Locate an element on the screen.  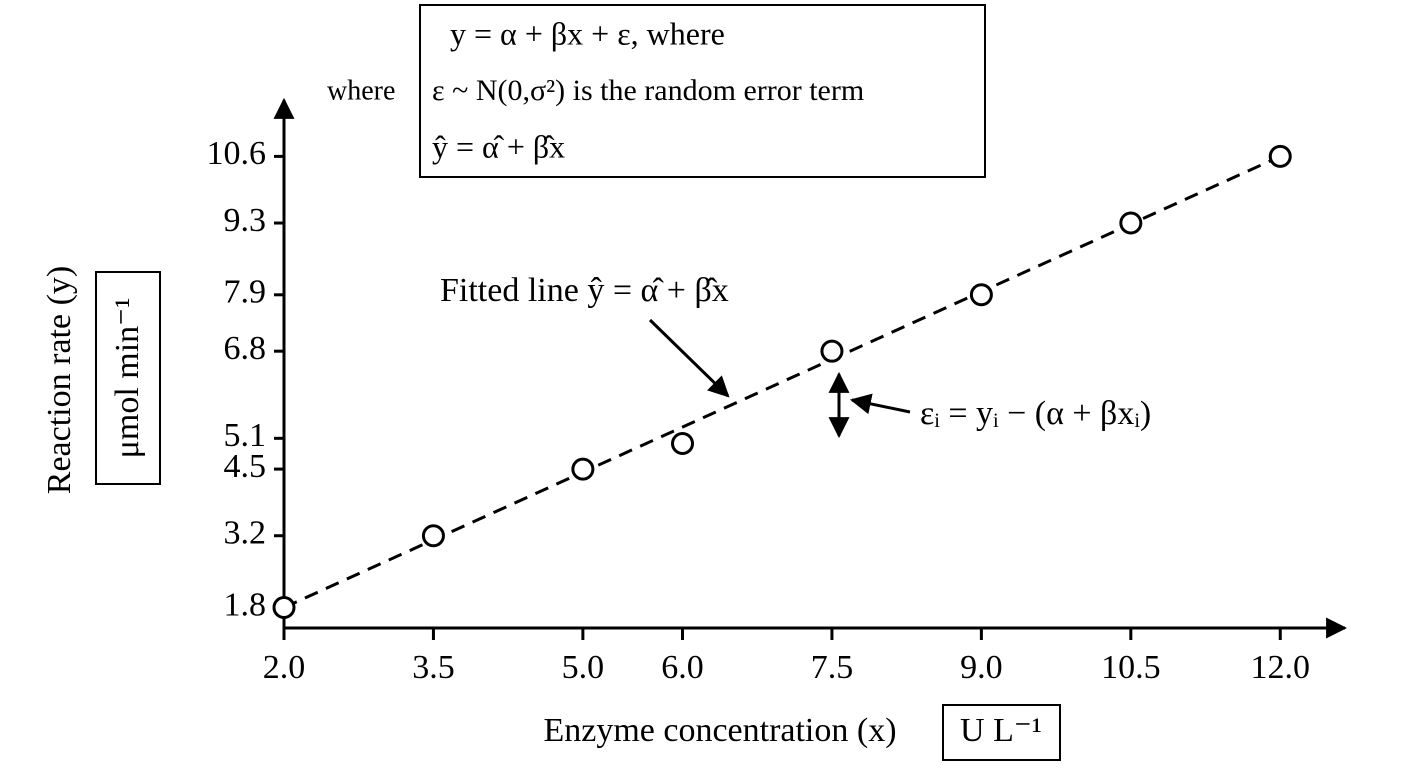
model-box is located at coordinates (702, 91).